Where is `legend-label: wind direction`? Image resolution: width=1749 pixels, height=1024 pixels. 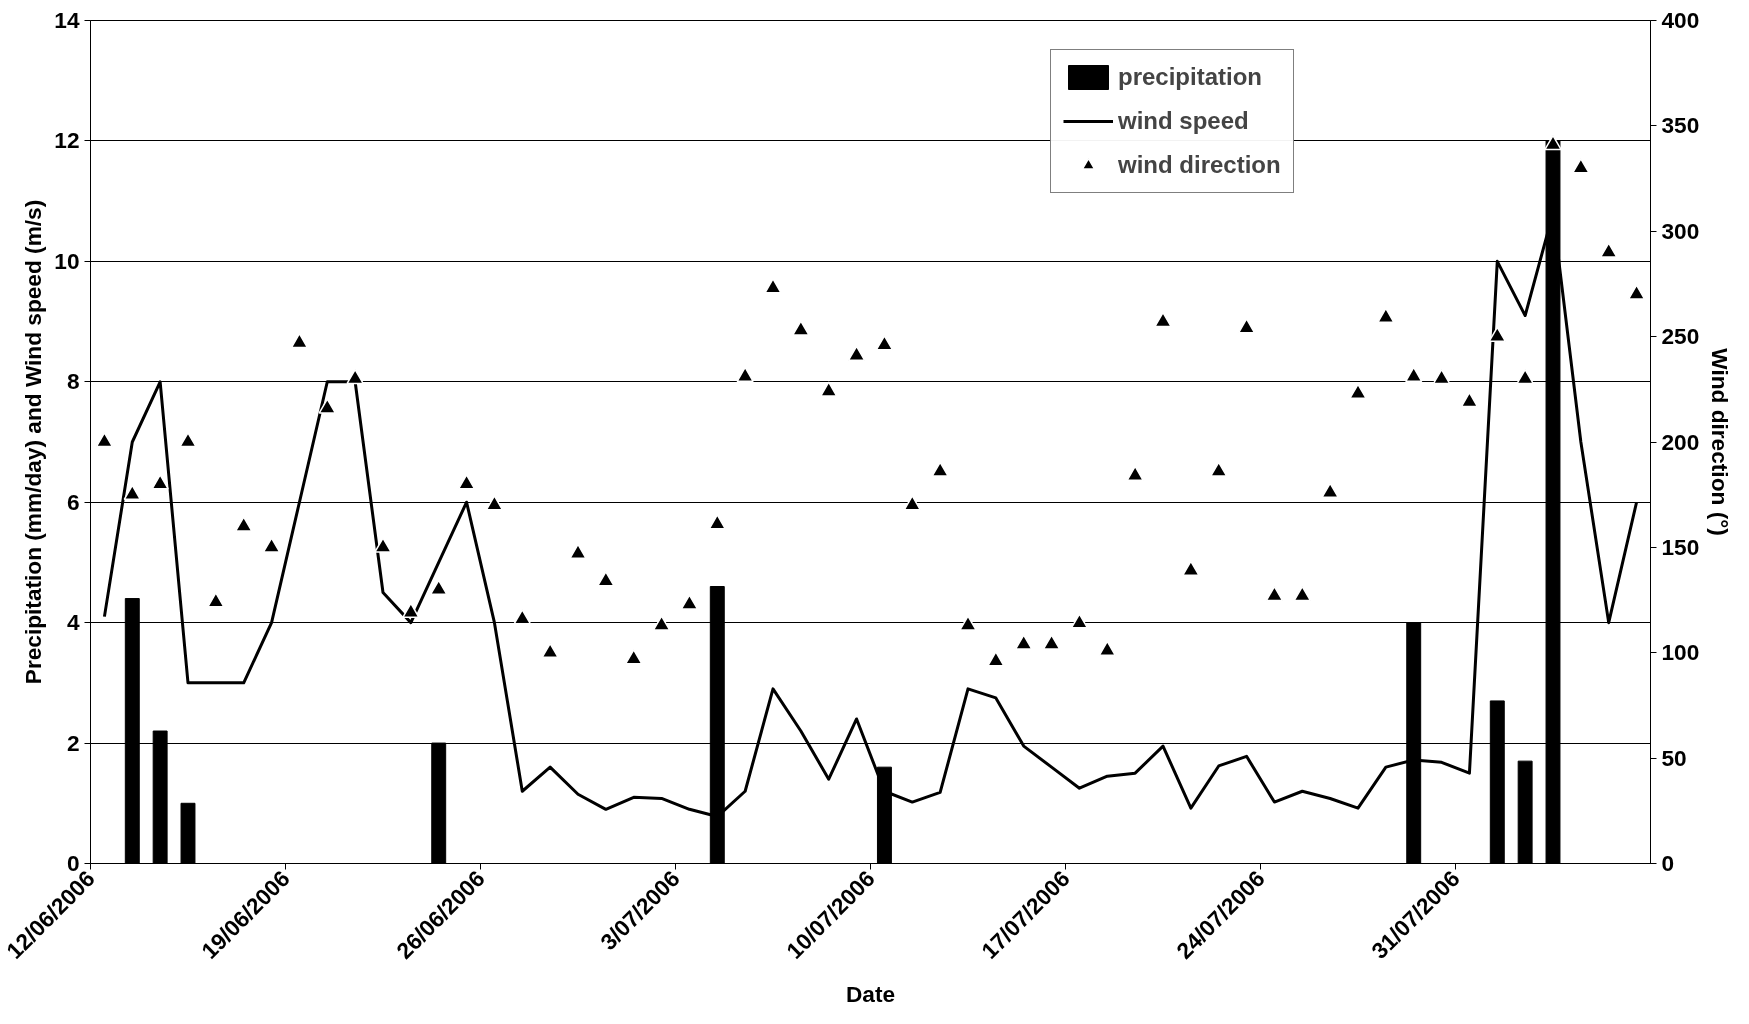
legend-label: wind direction is located at coordinates (1199, 165).